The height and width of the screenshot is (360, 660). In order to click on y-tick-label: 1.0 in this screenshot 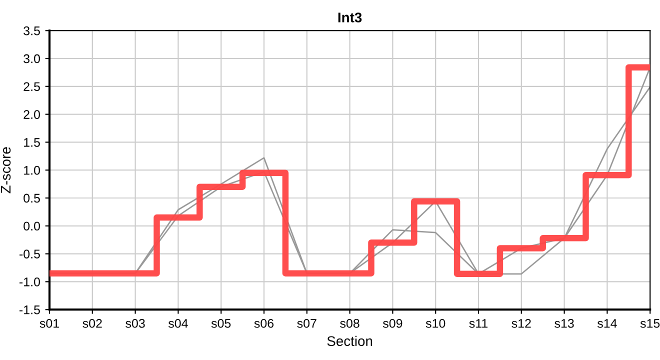, I will do `click(32, 170)`.